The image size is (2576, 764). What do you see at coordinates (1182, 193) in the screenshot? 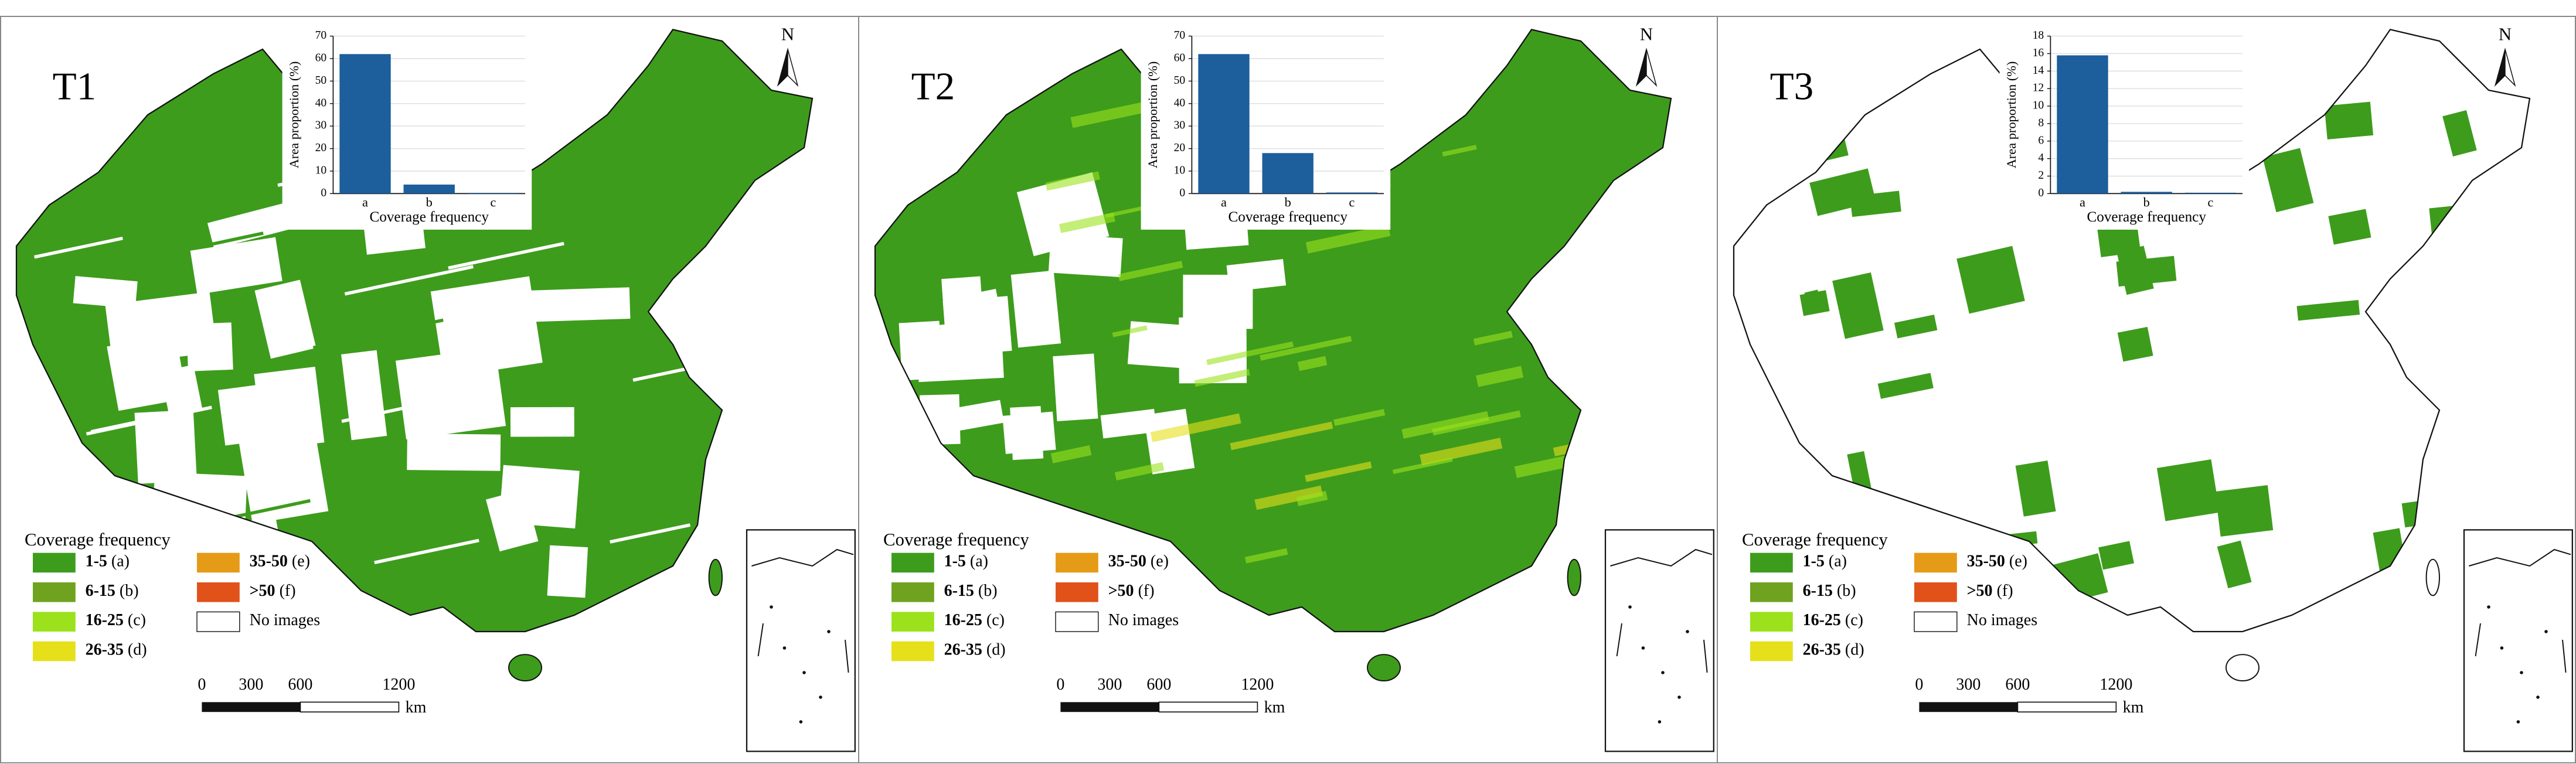
I see `y-tick-label: 0` at bounding box center [1182, 193].